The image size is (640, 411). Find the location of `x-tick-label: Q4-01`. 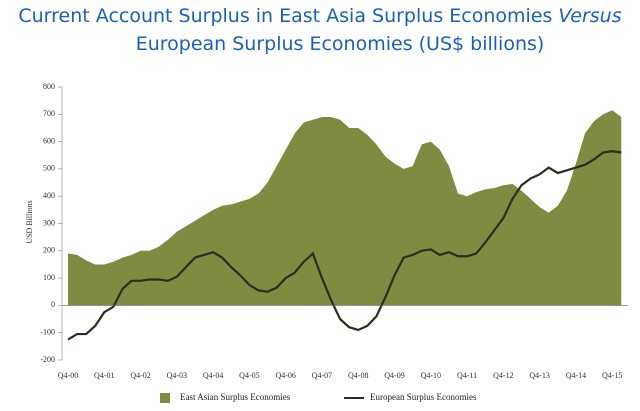

x-tick-label: Q4-01 is located at coordinates (104, 375).